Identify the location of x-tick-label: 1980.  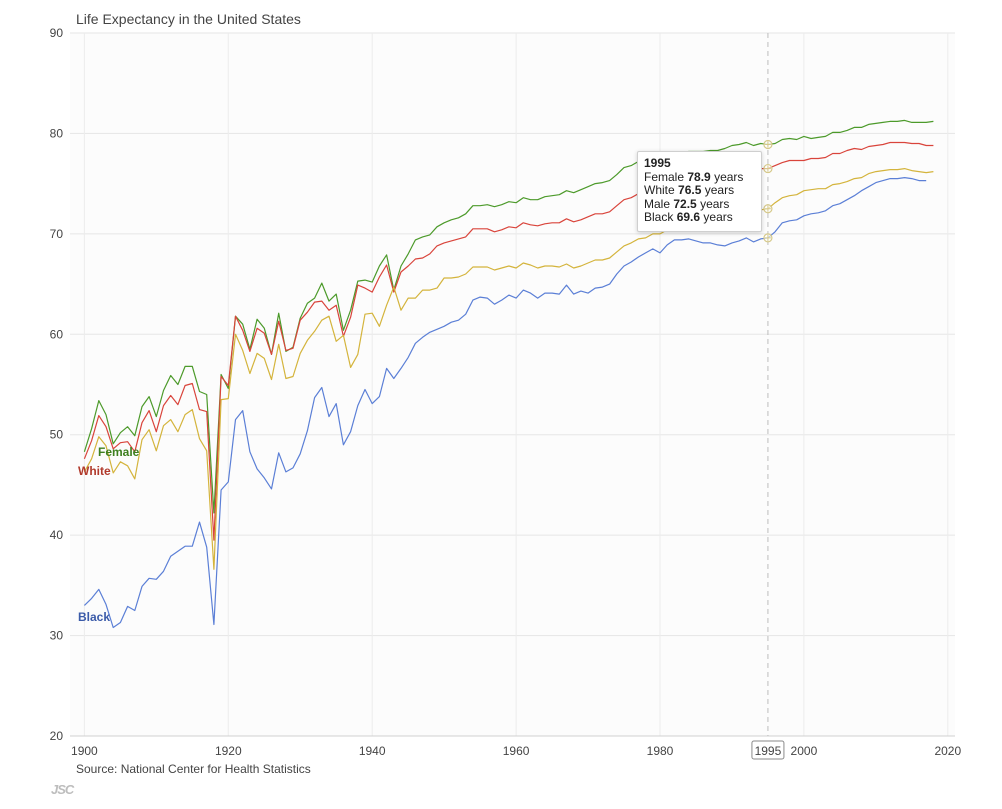
(660, 751).